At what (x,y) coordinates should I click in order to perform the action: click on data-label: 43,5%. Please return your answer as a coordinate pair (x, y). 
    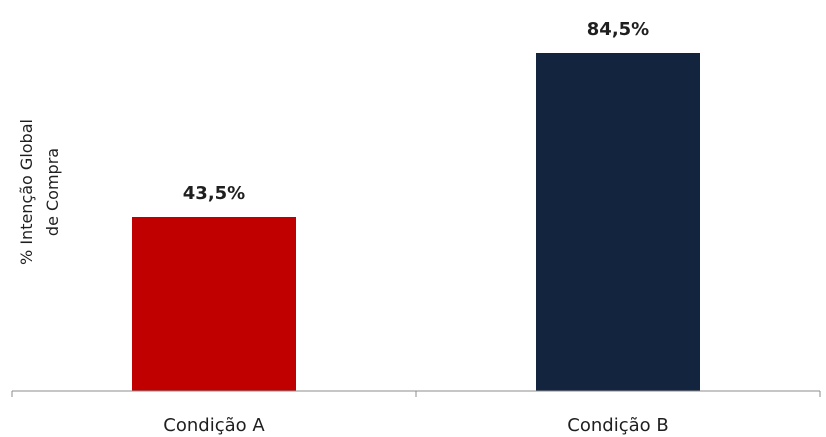
    Looking at the image, I should click on (214, 193).